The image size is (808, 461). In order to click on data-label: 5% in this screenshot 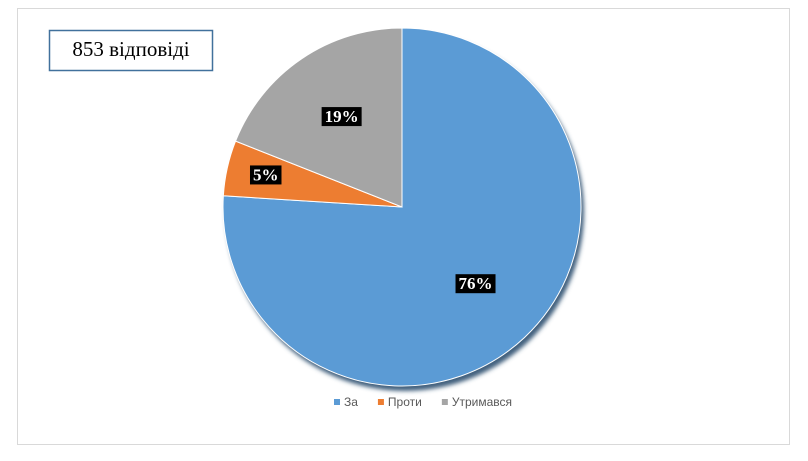, I will do `click(266, 174)`.